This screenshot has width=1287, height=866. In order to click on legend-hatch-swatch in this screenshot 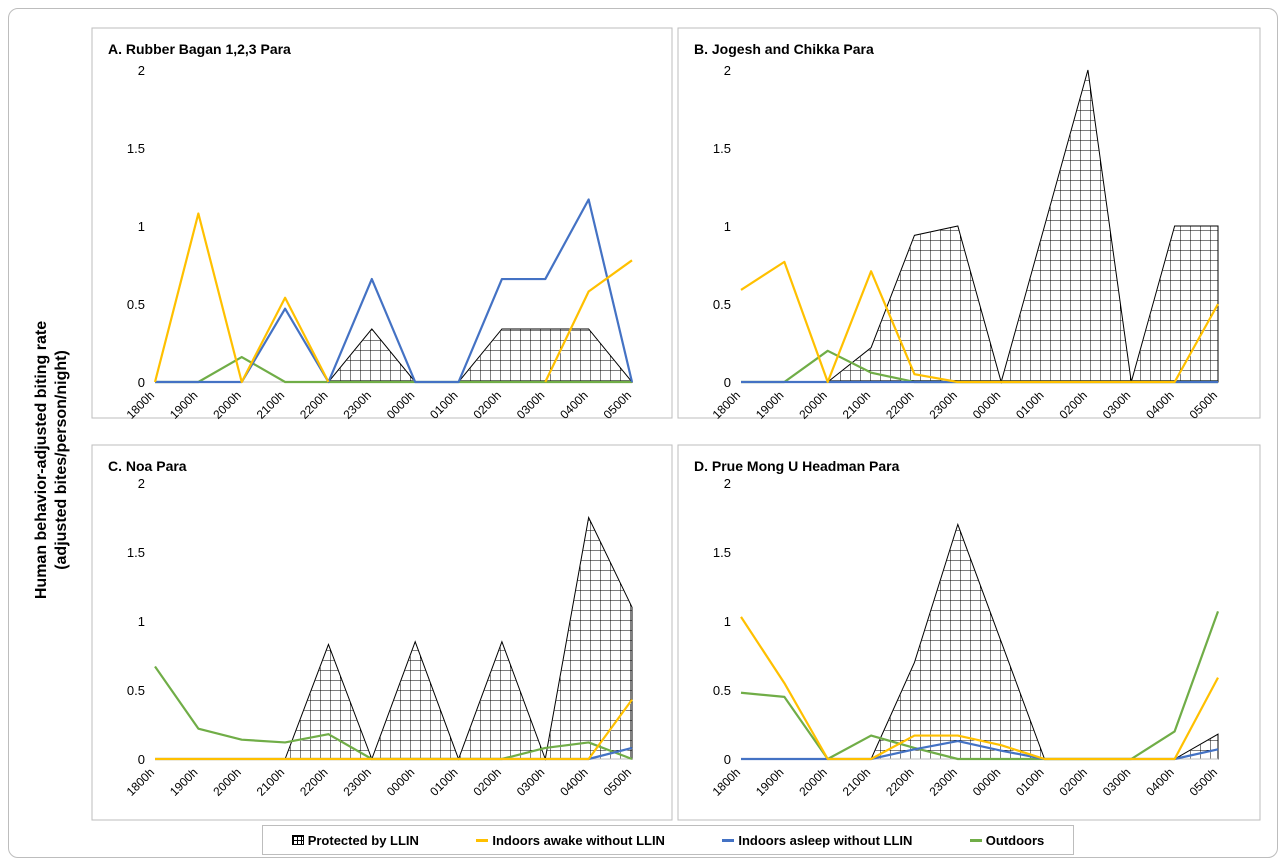, I will do `click(297, 840)`.